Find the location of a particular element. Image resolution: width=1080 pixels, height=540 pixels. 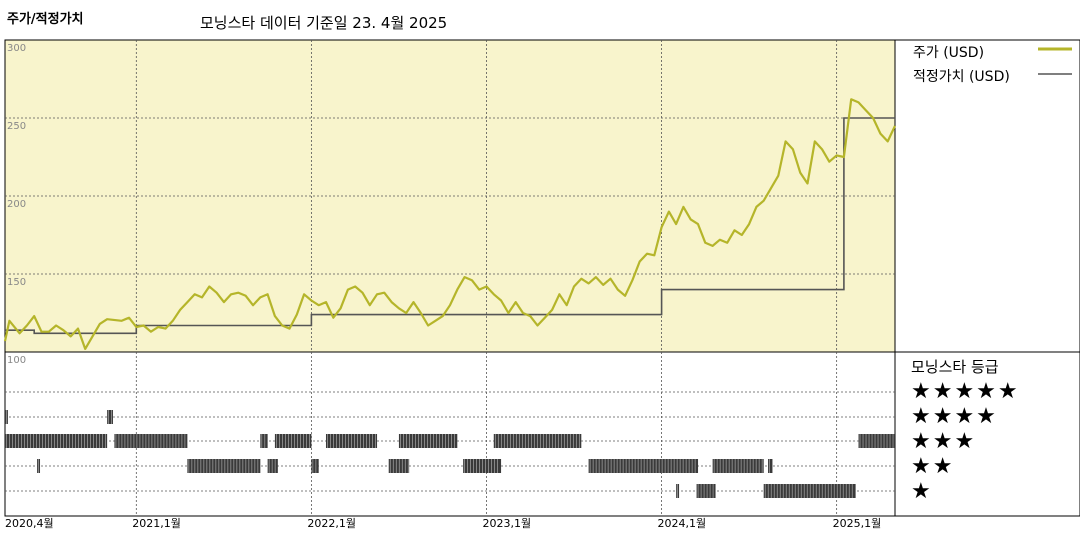

y-tick-label: 200 is located at coordinates (16, 204).